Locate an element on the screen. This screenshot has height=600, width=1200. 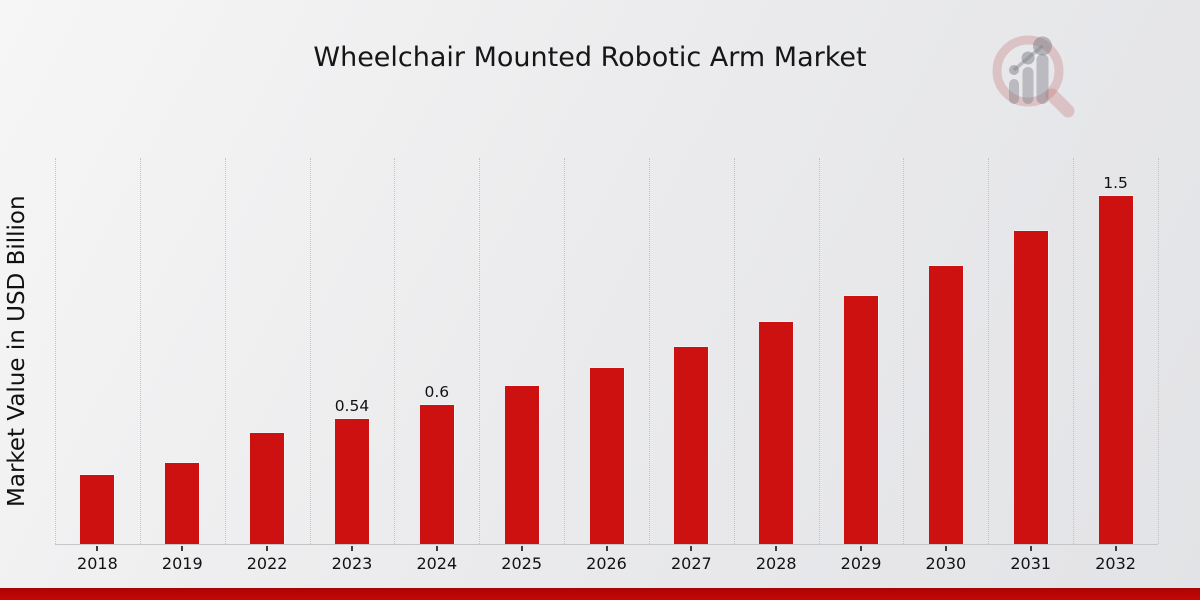
x-tick-label: 2025 is located at coordinates (521, 563).